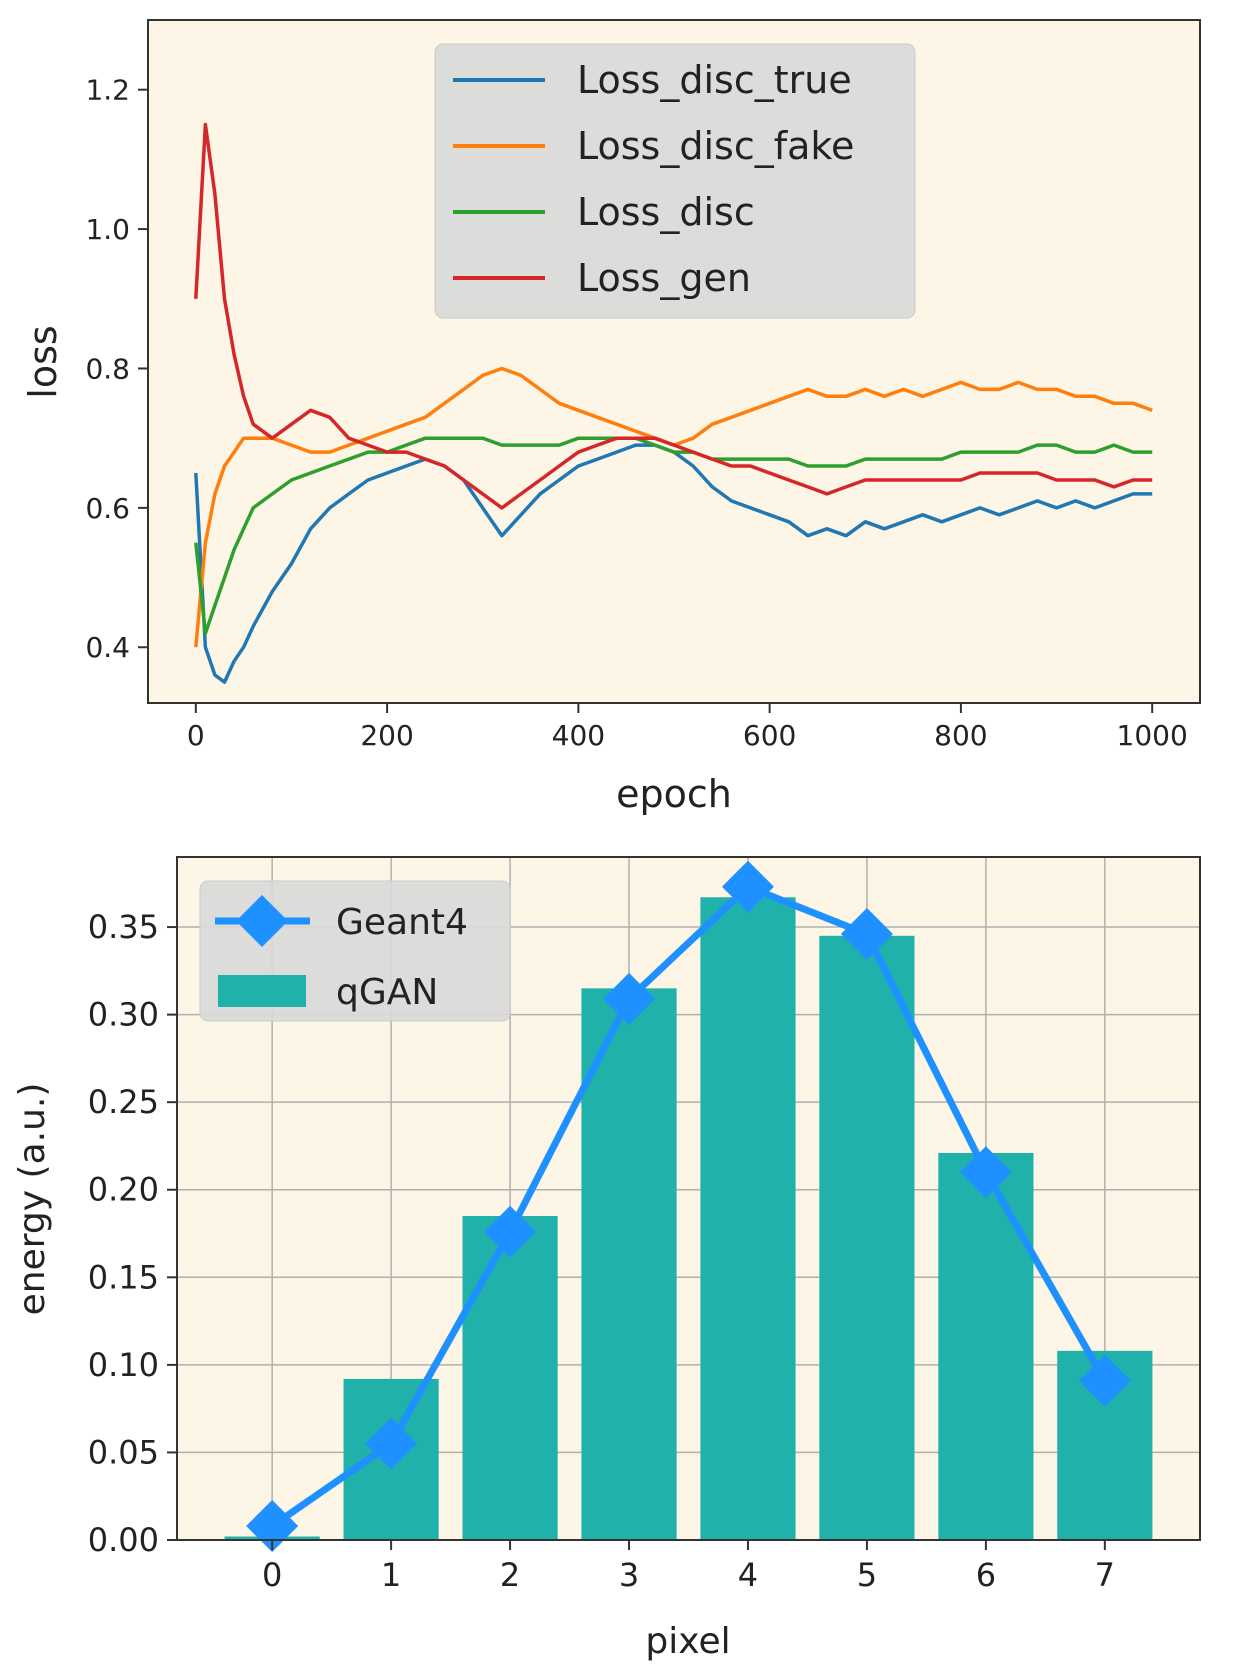  I want to click on energy-y-tick-label: 0.10, so click(123, 1365).